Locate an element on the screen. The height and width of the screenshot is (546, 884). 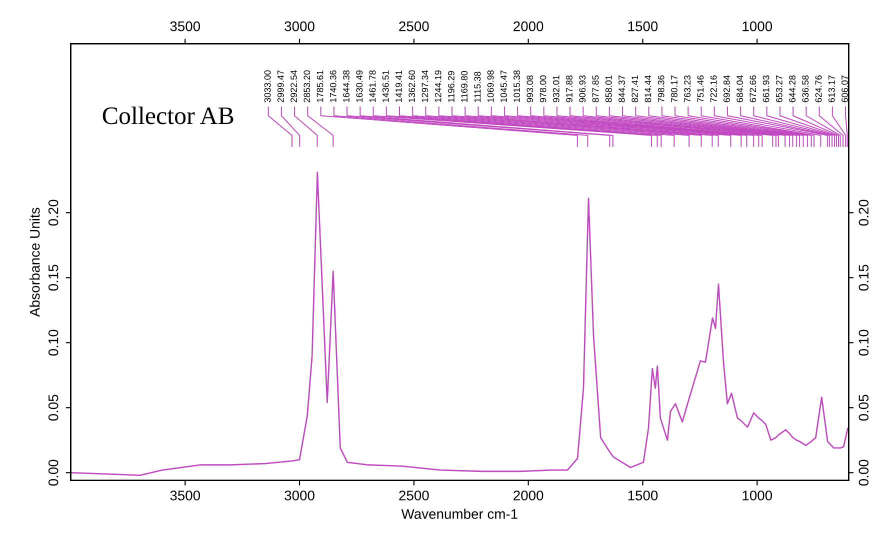
annotation: 1740.36 is located at coordinates (333, 86).